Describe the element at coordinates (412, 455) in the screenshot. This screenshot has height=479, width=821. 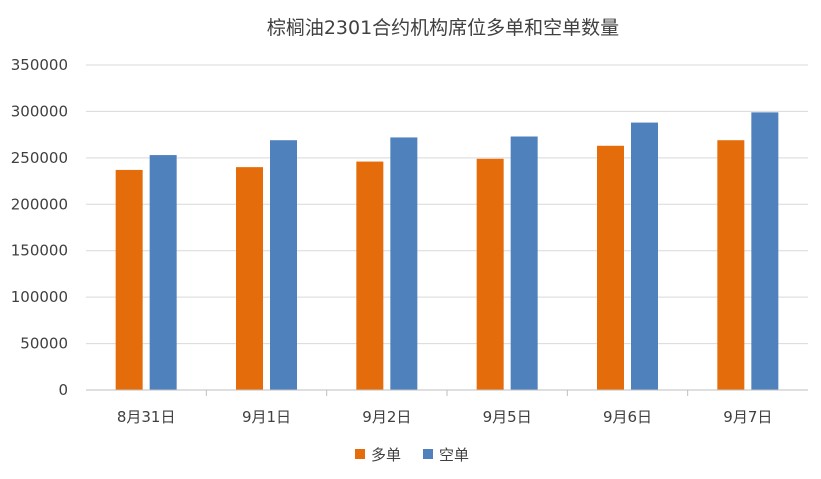
I see `legend: 多单 空单` at that location.